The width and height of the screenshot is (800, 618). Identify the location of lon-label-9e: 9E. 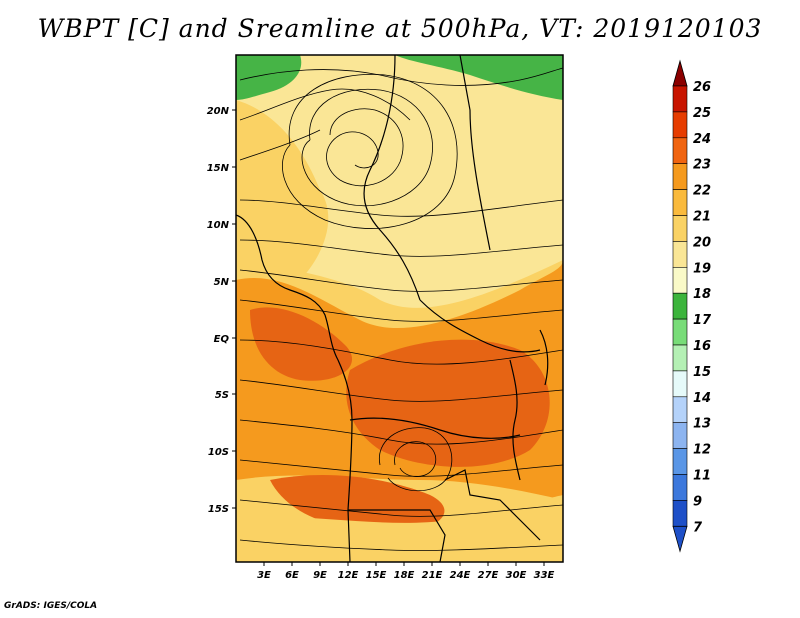
(320, 575).